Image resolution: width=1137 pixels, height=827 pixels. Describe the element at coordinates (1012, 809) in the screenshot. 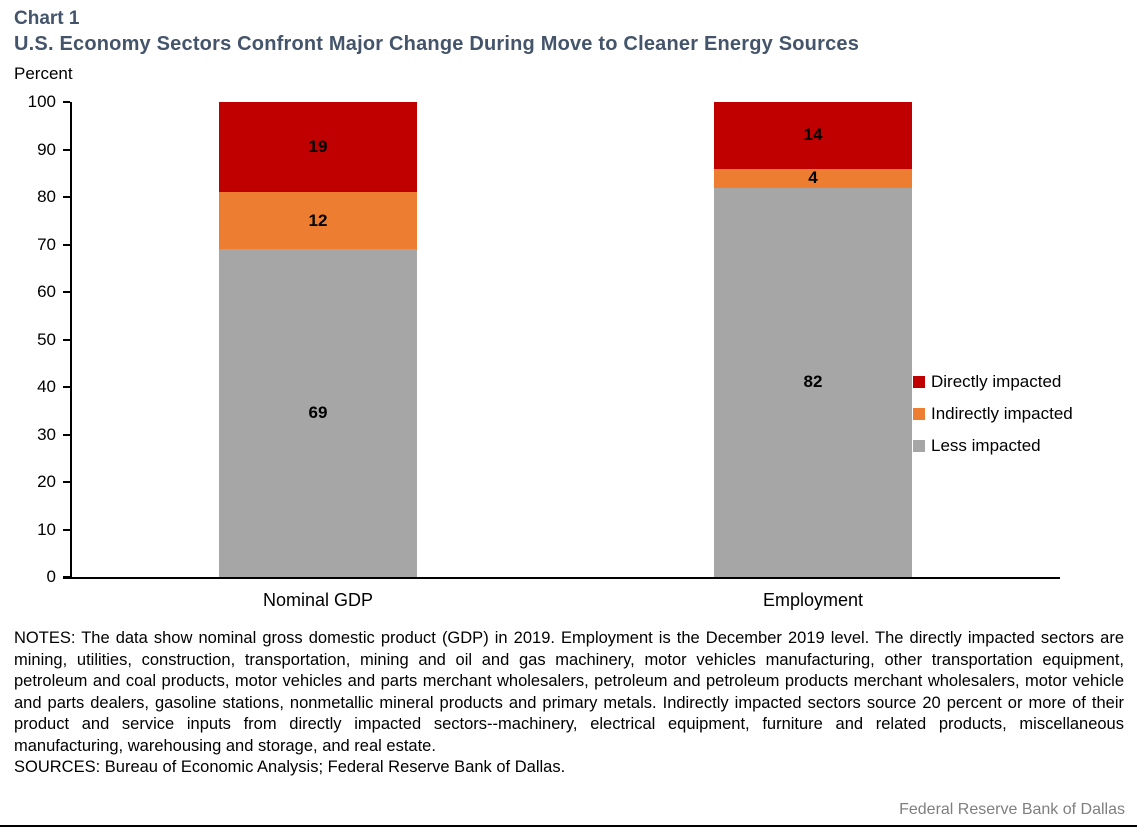

I see `footer-brand: Federal Reserve Bank of Dallas` at that location.